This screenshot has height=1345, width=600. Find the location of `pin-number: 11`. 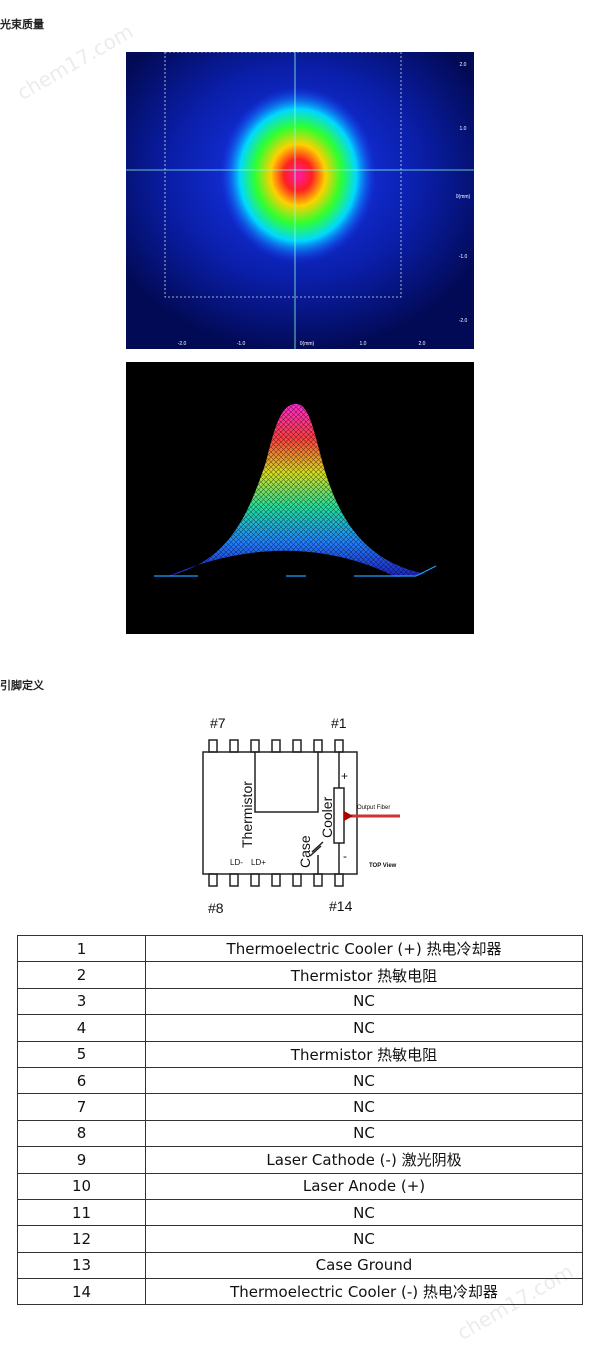

pin-number: 11 is located at coordinates (81, 1212).